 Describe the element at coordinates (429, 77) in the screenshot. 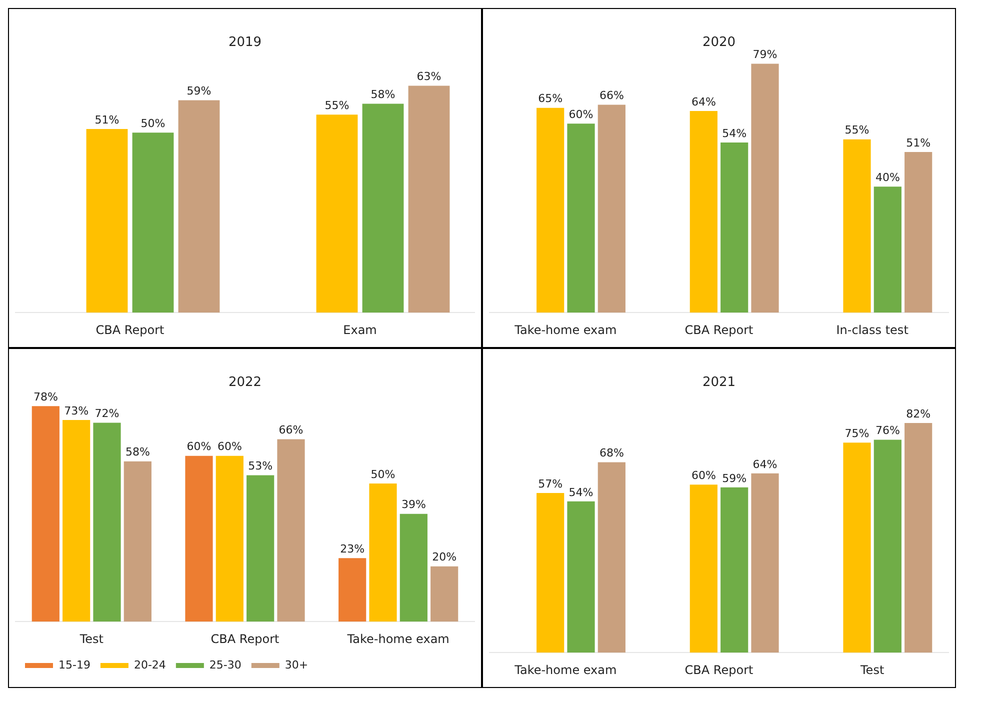

I see `data-label: 63%` at that location.